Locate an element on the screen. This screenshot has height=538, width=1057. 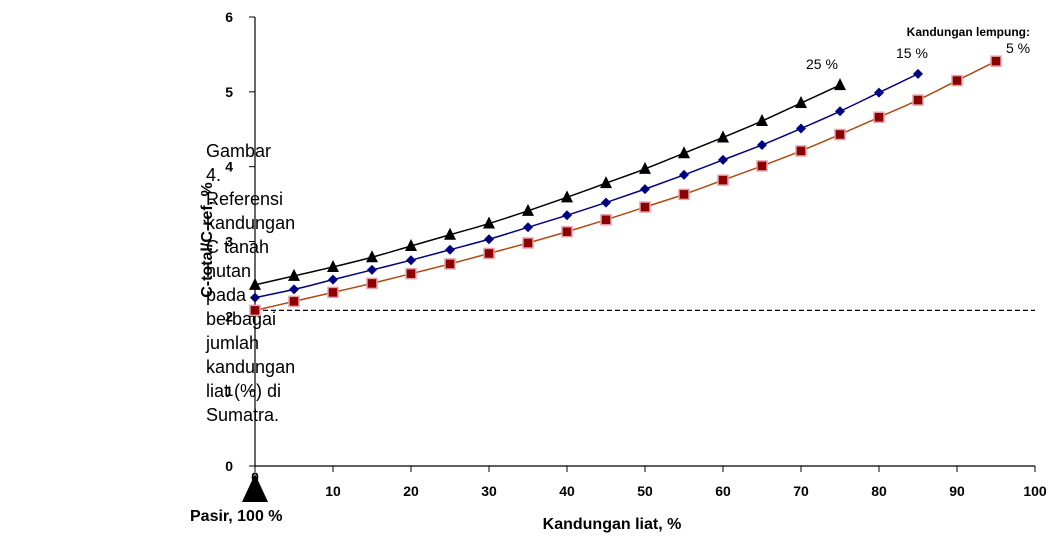
x-tick-label: 100 is located at coordinates (1035, 491).